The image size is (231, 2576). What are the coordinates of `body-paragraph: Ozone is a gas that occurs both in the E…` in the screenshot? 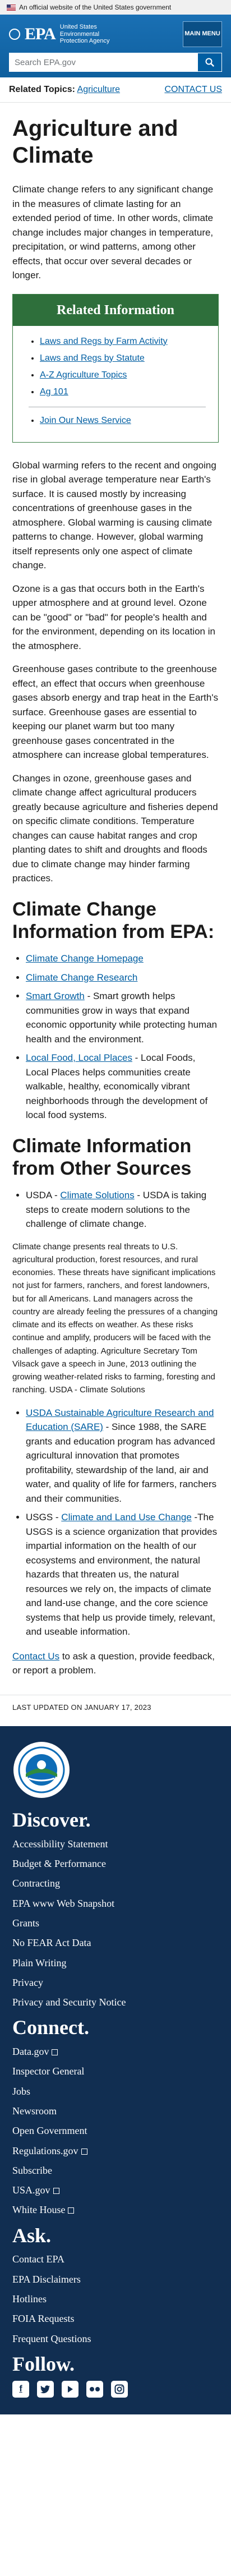 It's located at (113, 617).